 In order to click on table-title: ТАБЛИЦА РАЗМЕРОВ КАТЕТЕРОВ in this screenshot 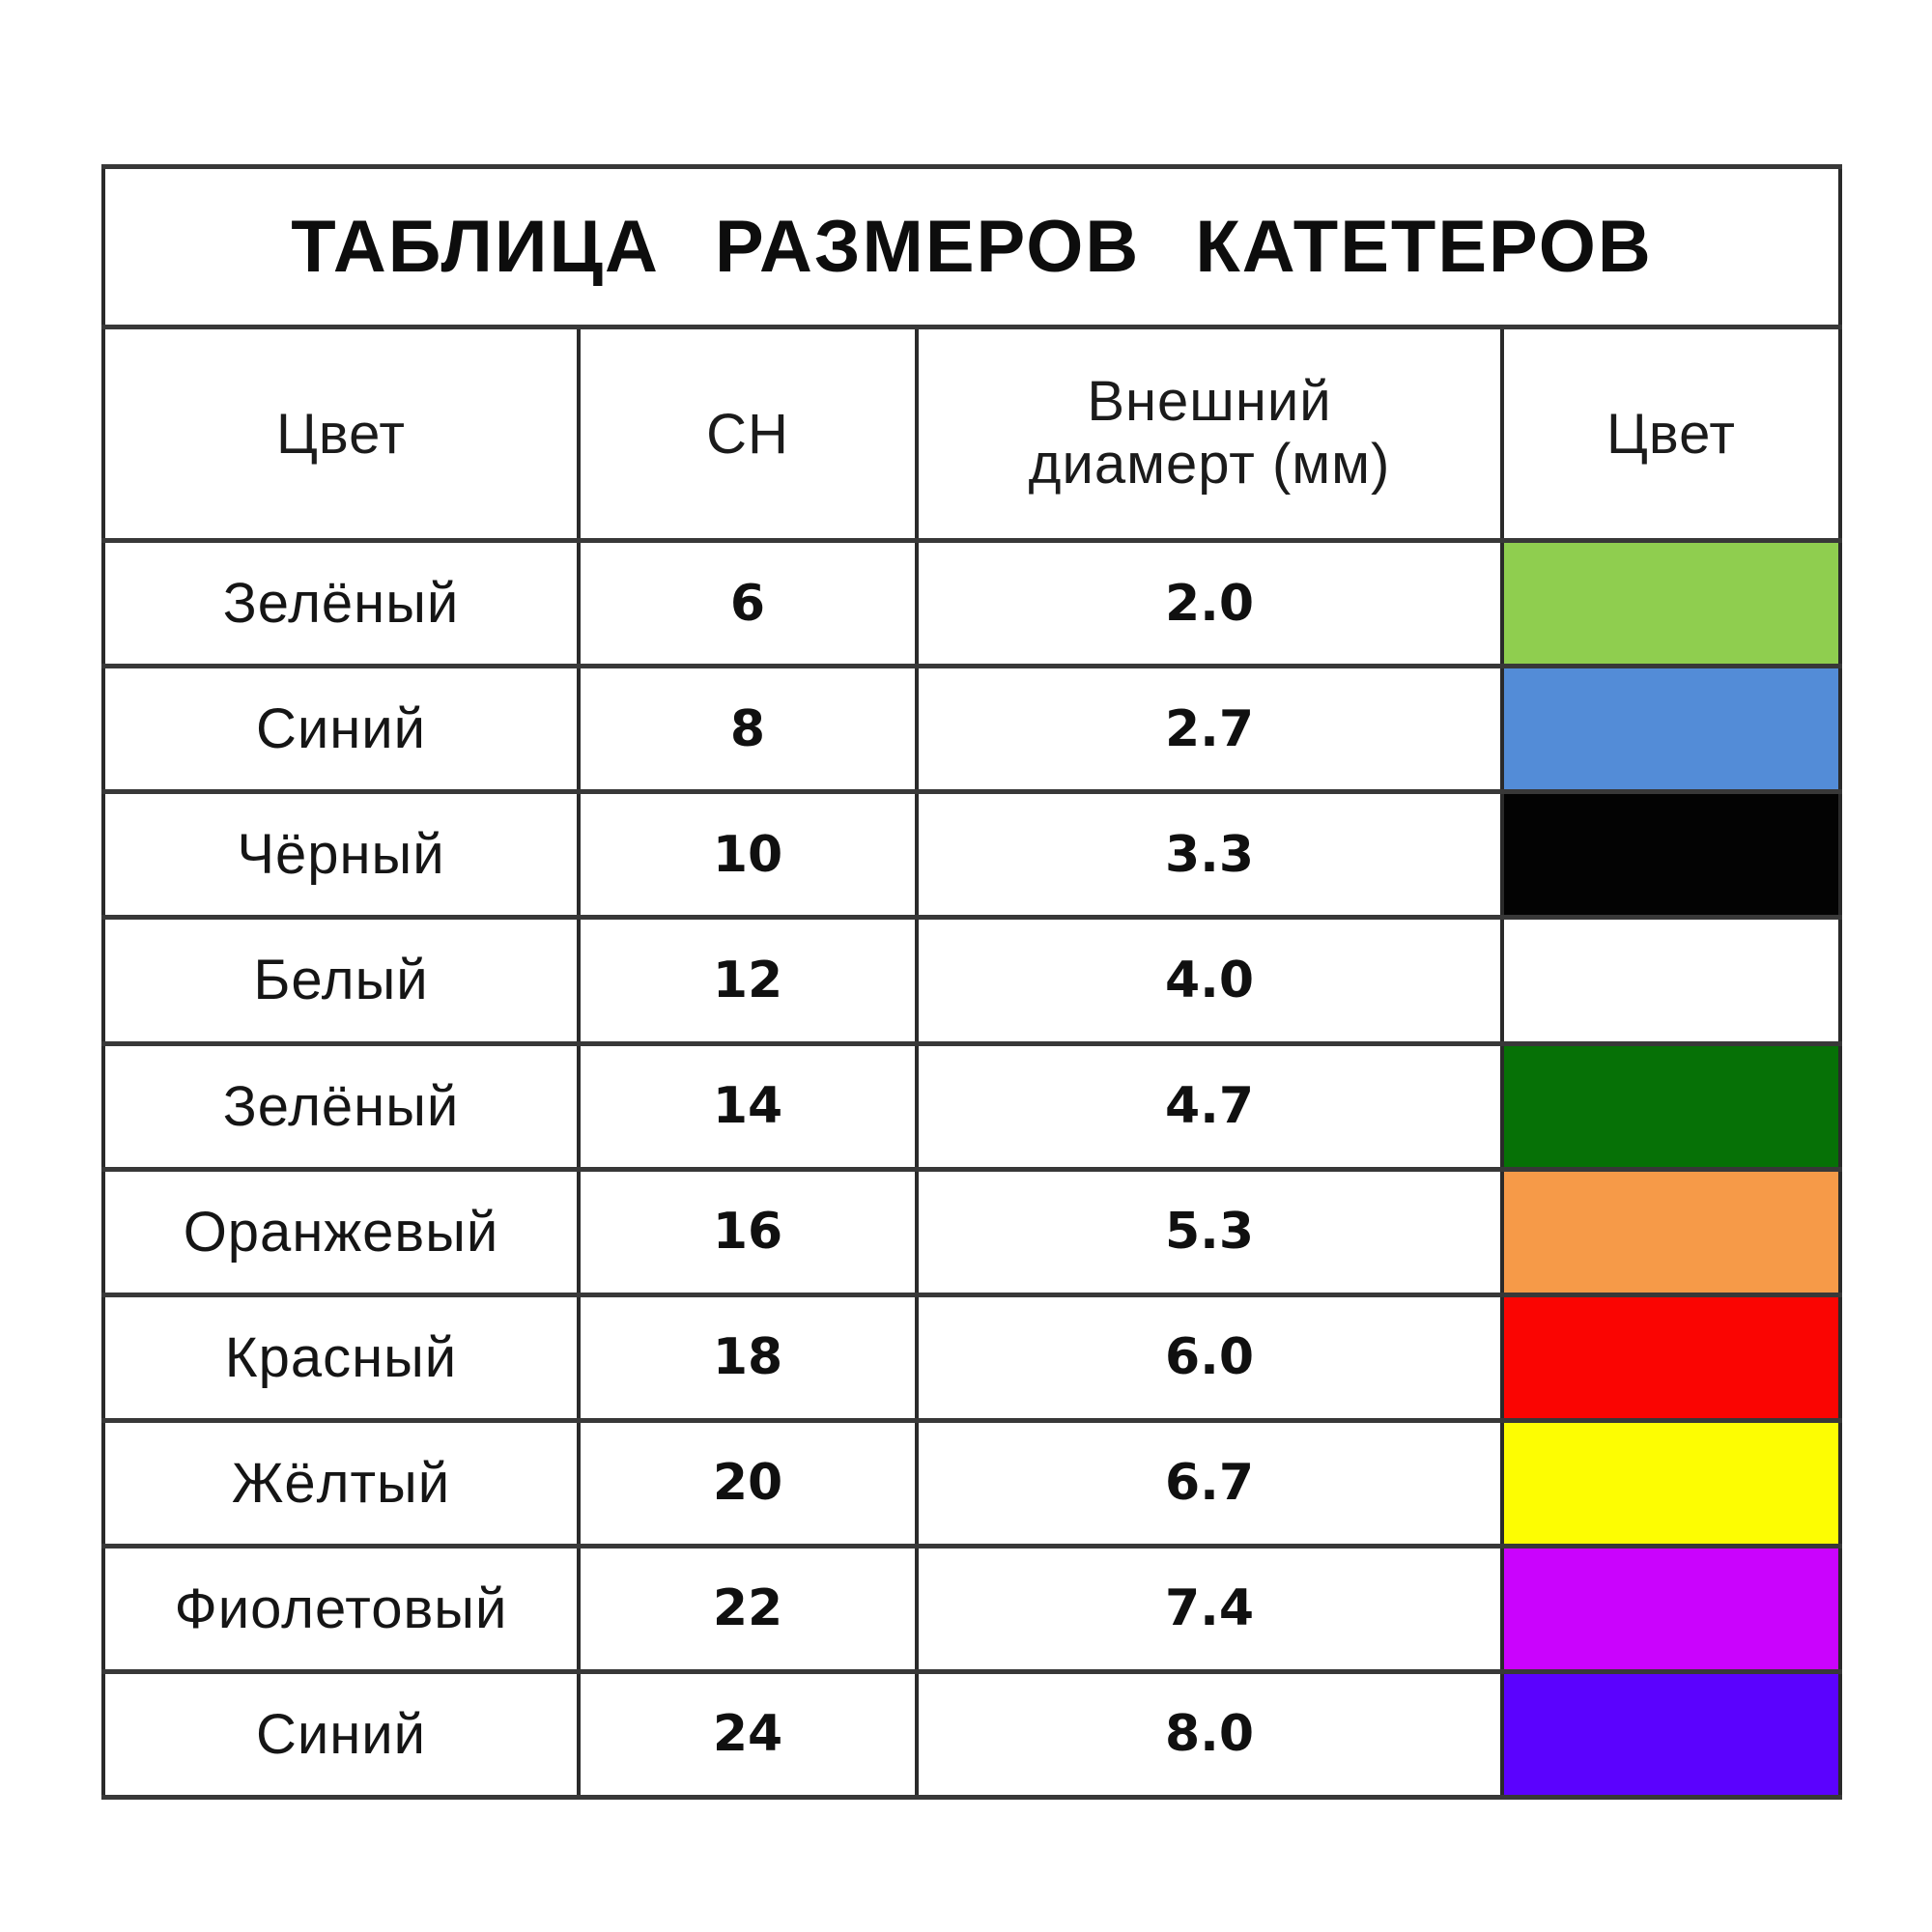, I will do `click(971, 246)`.